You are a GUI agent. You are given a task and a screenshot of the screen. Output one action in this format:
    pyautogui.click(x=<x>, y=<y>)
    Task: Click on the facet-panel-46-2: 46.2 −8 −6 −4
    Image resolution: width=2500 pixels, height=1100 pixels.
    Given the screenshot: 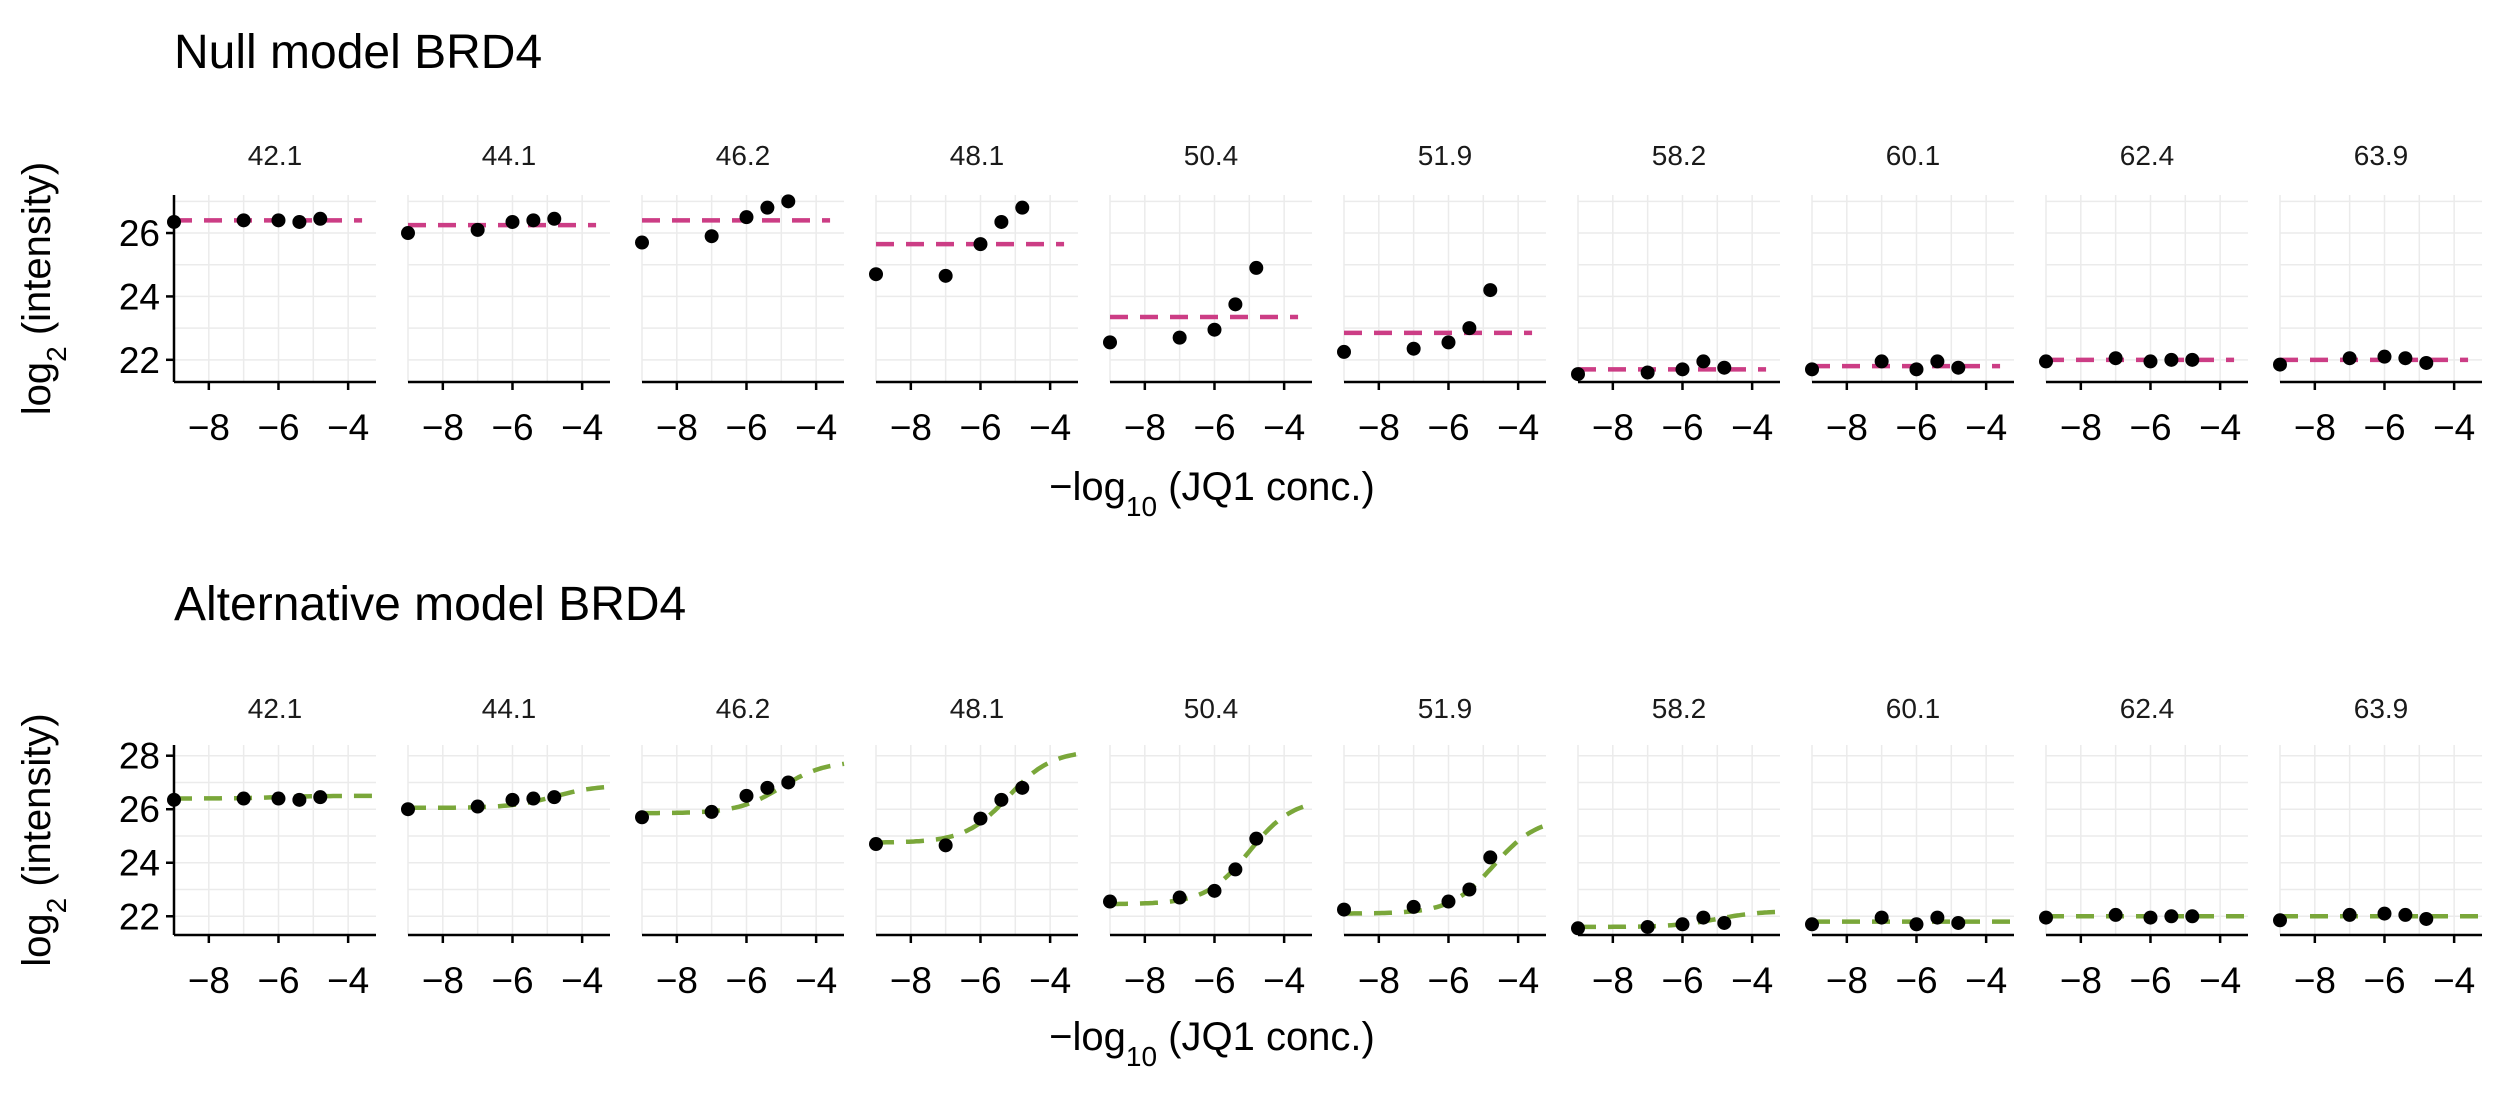 What is the action you would take?
    pyautogui.click(x=739, y=294)
    